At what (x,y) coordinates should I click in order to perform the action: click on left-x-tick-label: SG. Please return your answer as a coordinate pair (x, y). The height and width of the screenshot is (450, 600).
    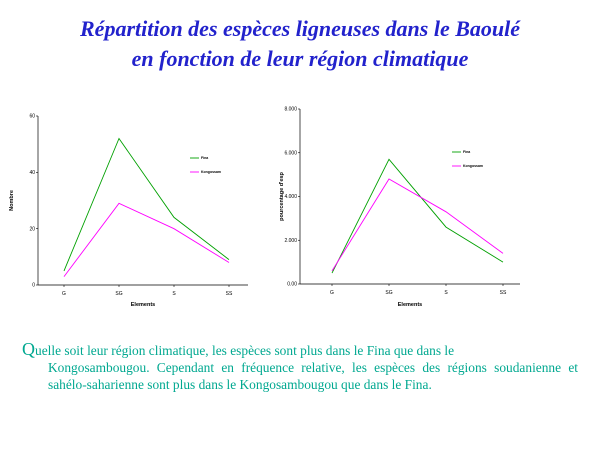
    Looking at the image, I should click on (118, 294).